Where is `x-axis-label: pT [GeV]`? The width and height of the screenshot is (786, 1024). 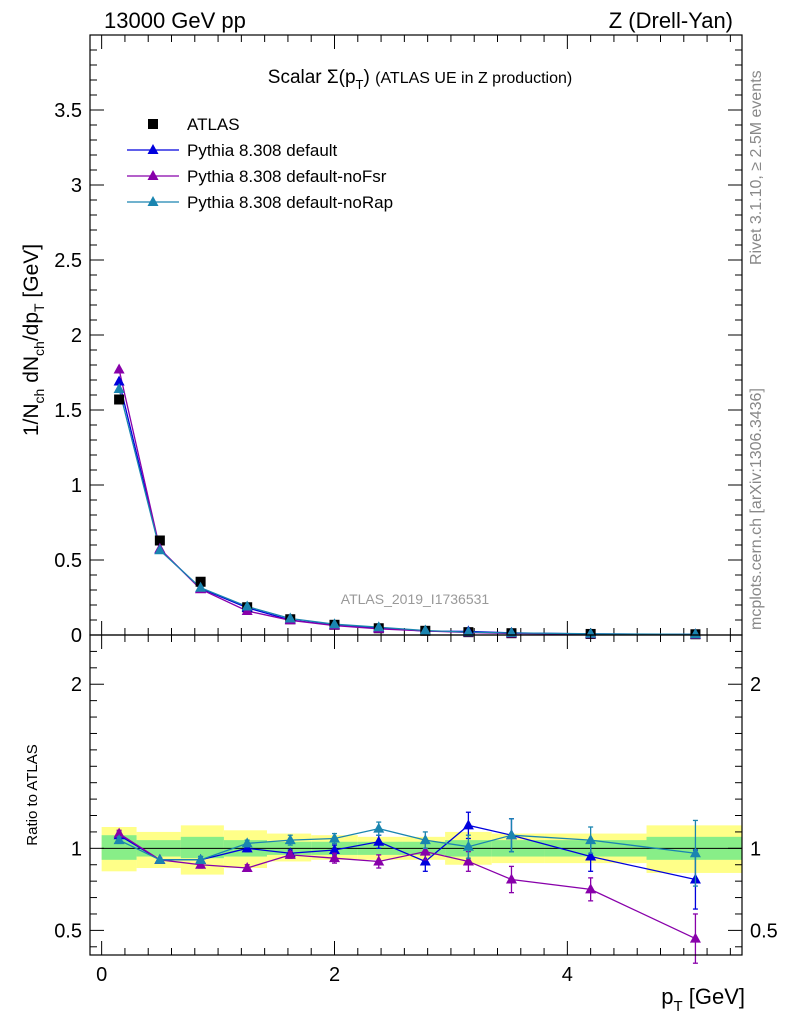 x-axis-label: pT [GeV] is located at coordinates (703, 999).